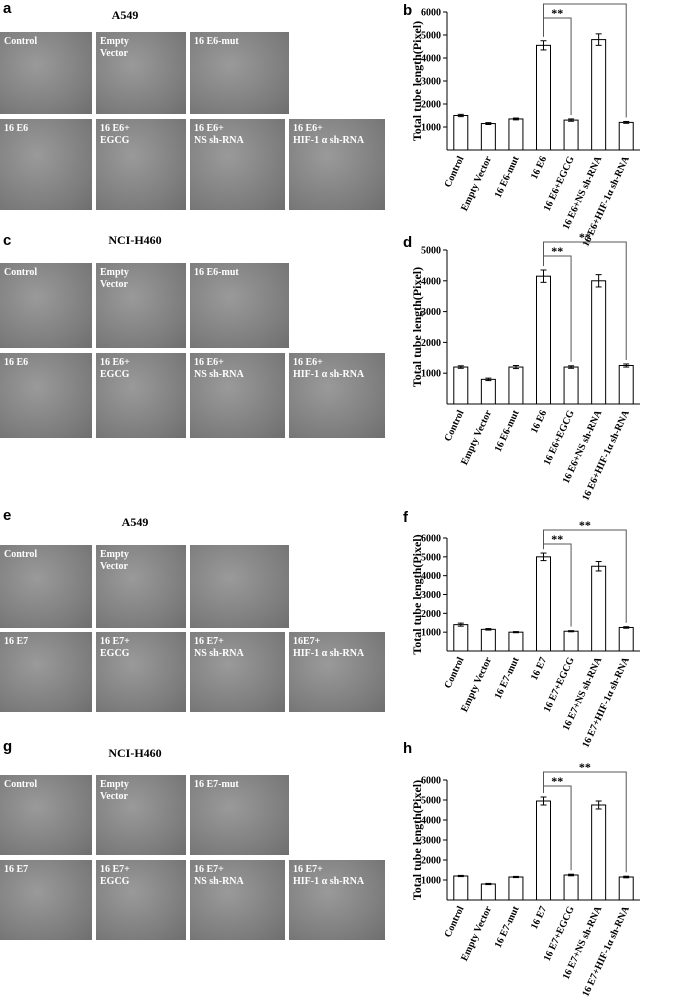 The width and height of the screenshot is (685, 1001). I want to click on x-tick-label: 16 E6-mut, so click(507, 177).